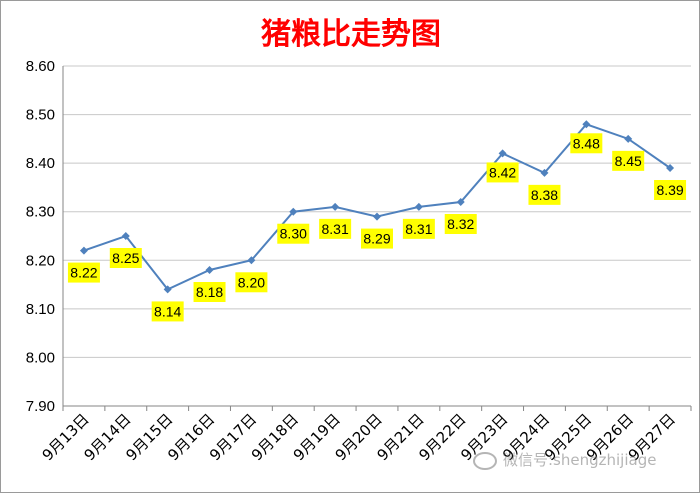 This screenshot has height=494, width=700. I want to click on data-label: 8.30, so click(293, 233).